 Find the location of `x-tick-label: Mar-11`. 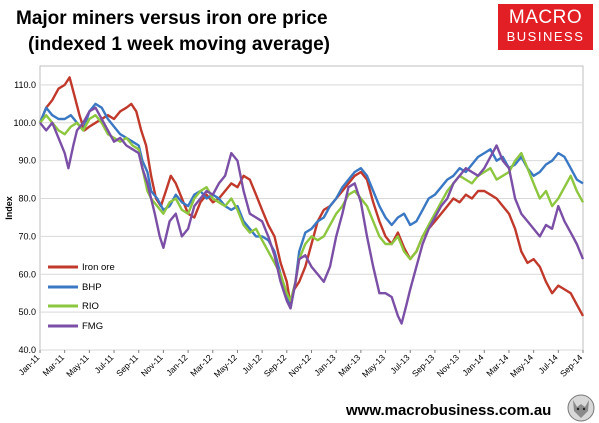

x-tick-label: Mar-11 is located at coordinates (53, 365).